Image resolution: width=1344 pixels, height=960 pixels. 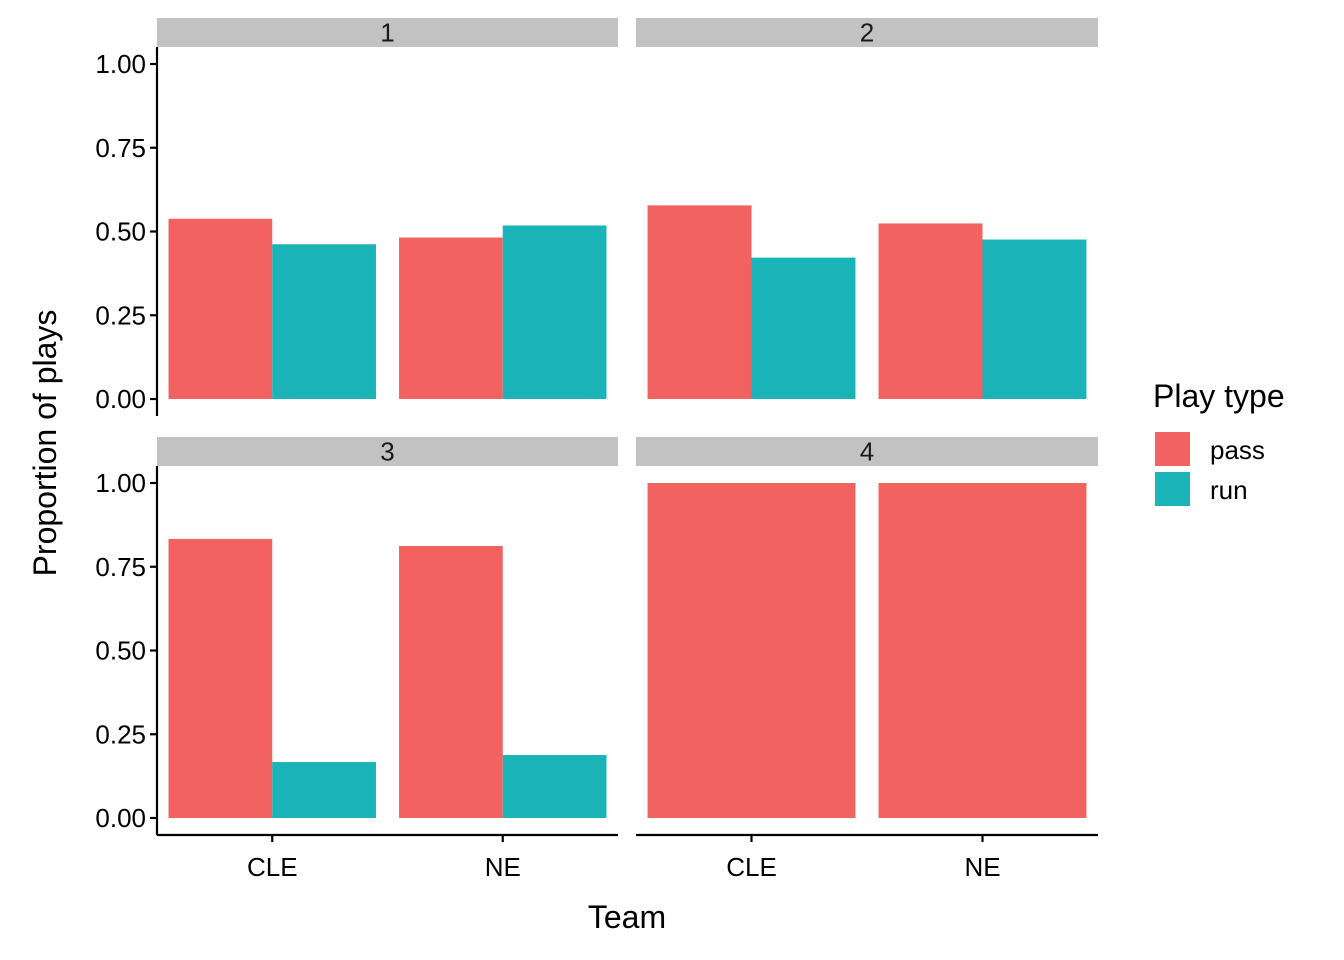 I want to click on facet-strip-label: 3, so click(x=387, y=452).